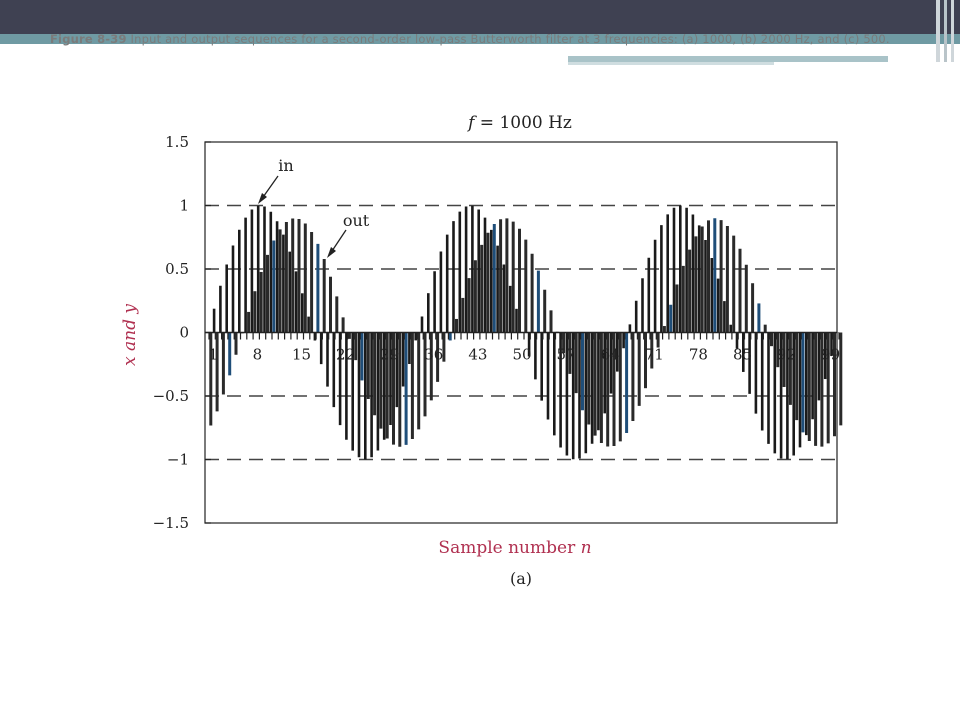  What do you see at coordinates (345, 355) in the screenshot?
I see `x-tick-label: 22` at bounding box center [345, 355].